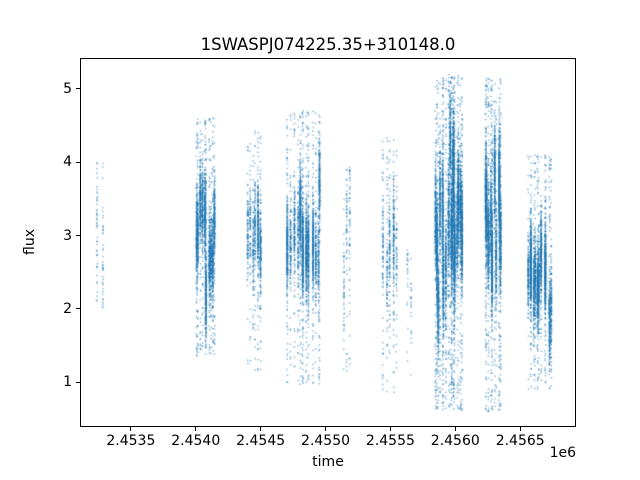  Describe the element at coordinates (328, 44) in the screenshot. I see `chart-title: 1SWASPJ074225.35+310148.0` at that location.